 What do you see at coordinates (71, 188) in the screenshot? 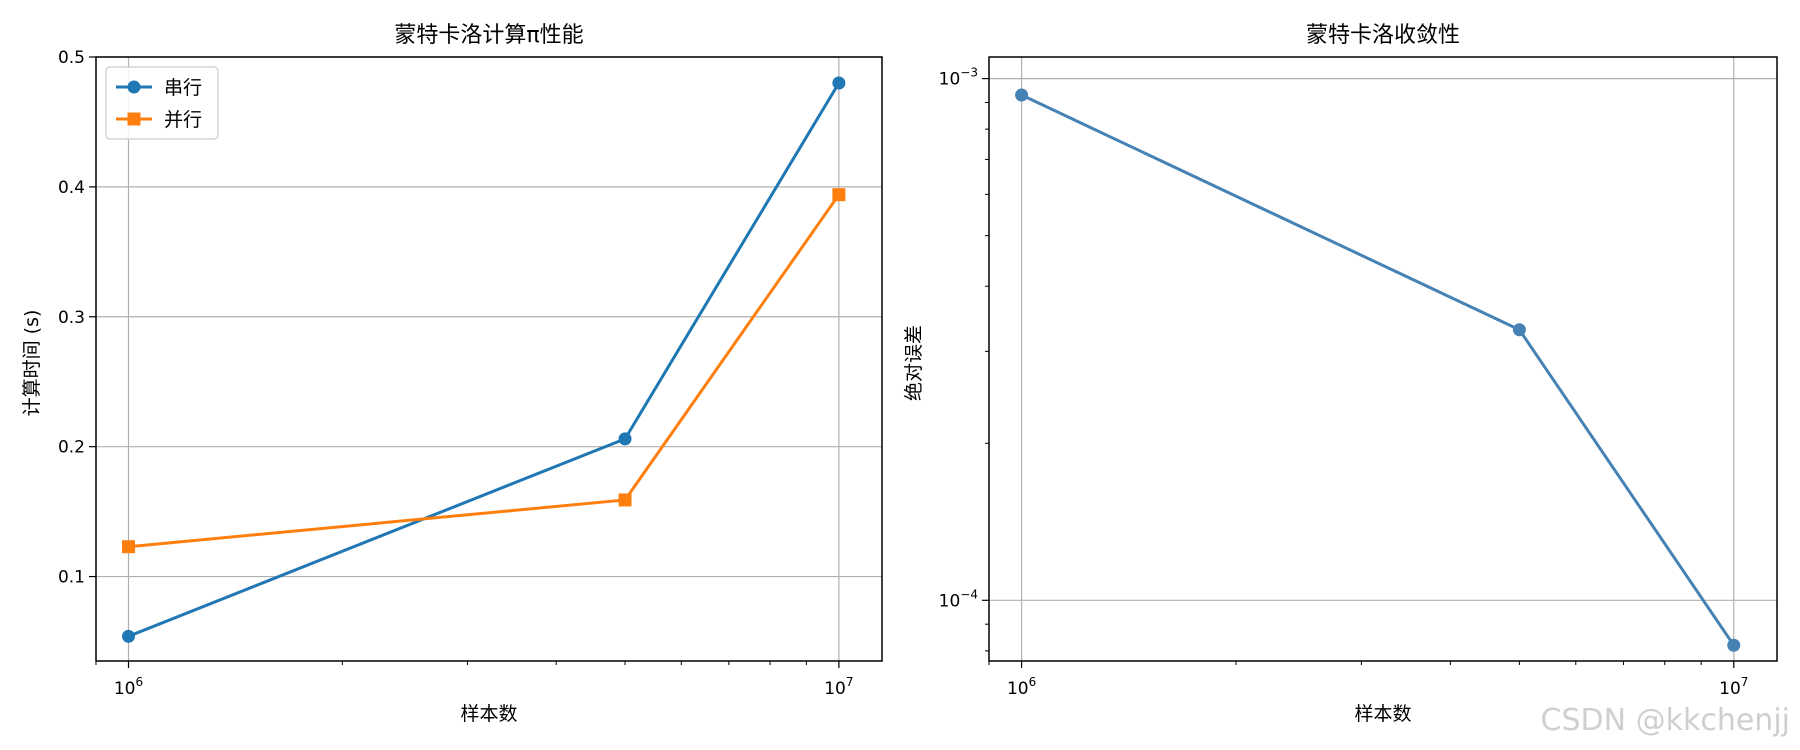
I see `y-tick-label: 0.4` at bounding box center [71, 188].